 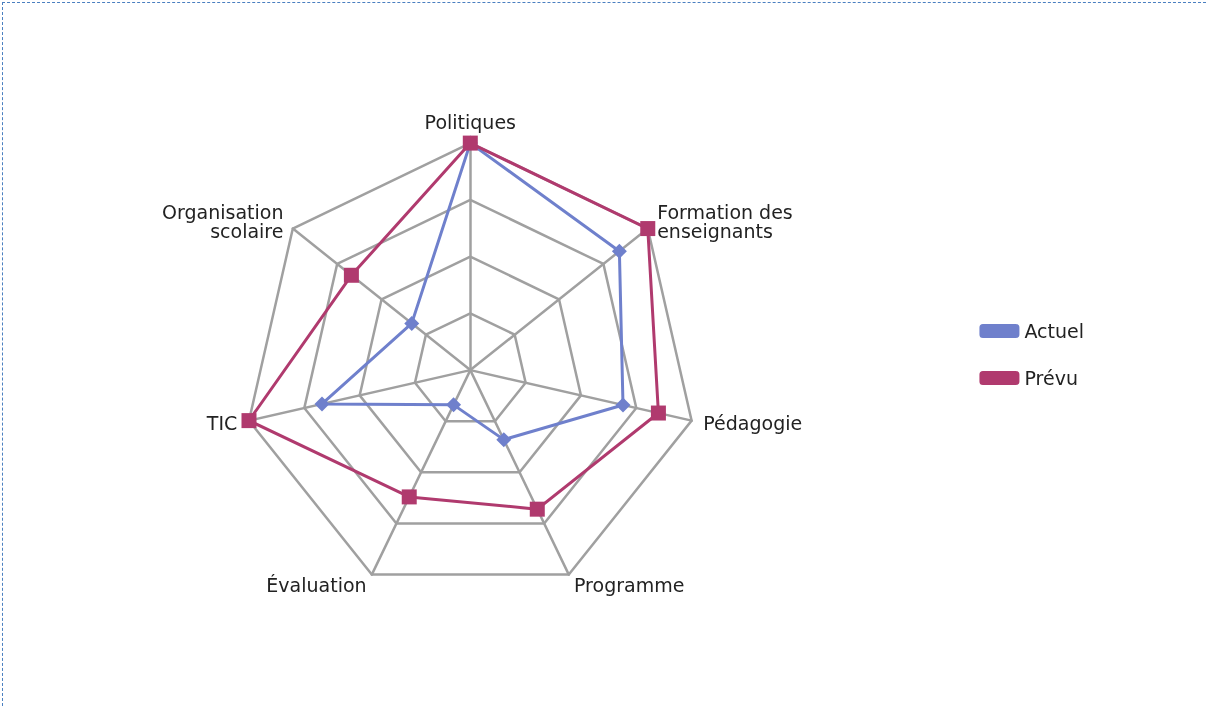 What do you see at coordinates (1051, 378) in the screenshot?
I see `legend-label: Prévu` at bounding box center [1051, 378].